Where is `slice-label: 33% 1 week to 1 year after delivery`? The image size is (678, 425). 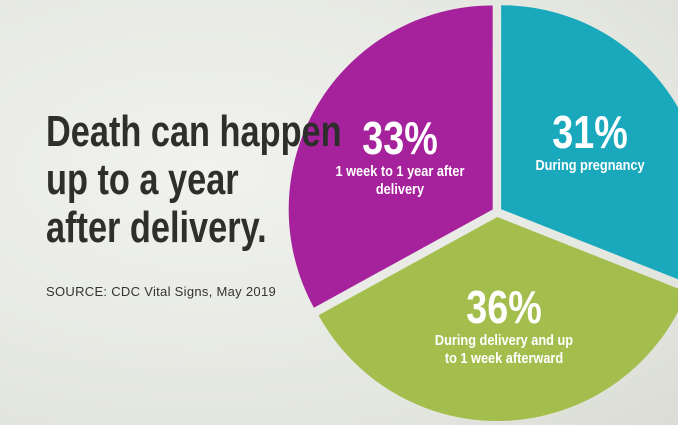
slice-label: 33% 1 week to 1 year after delivery is located at coordinates (400, 156).